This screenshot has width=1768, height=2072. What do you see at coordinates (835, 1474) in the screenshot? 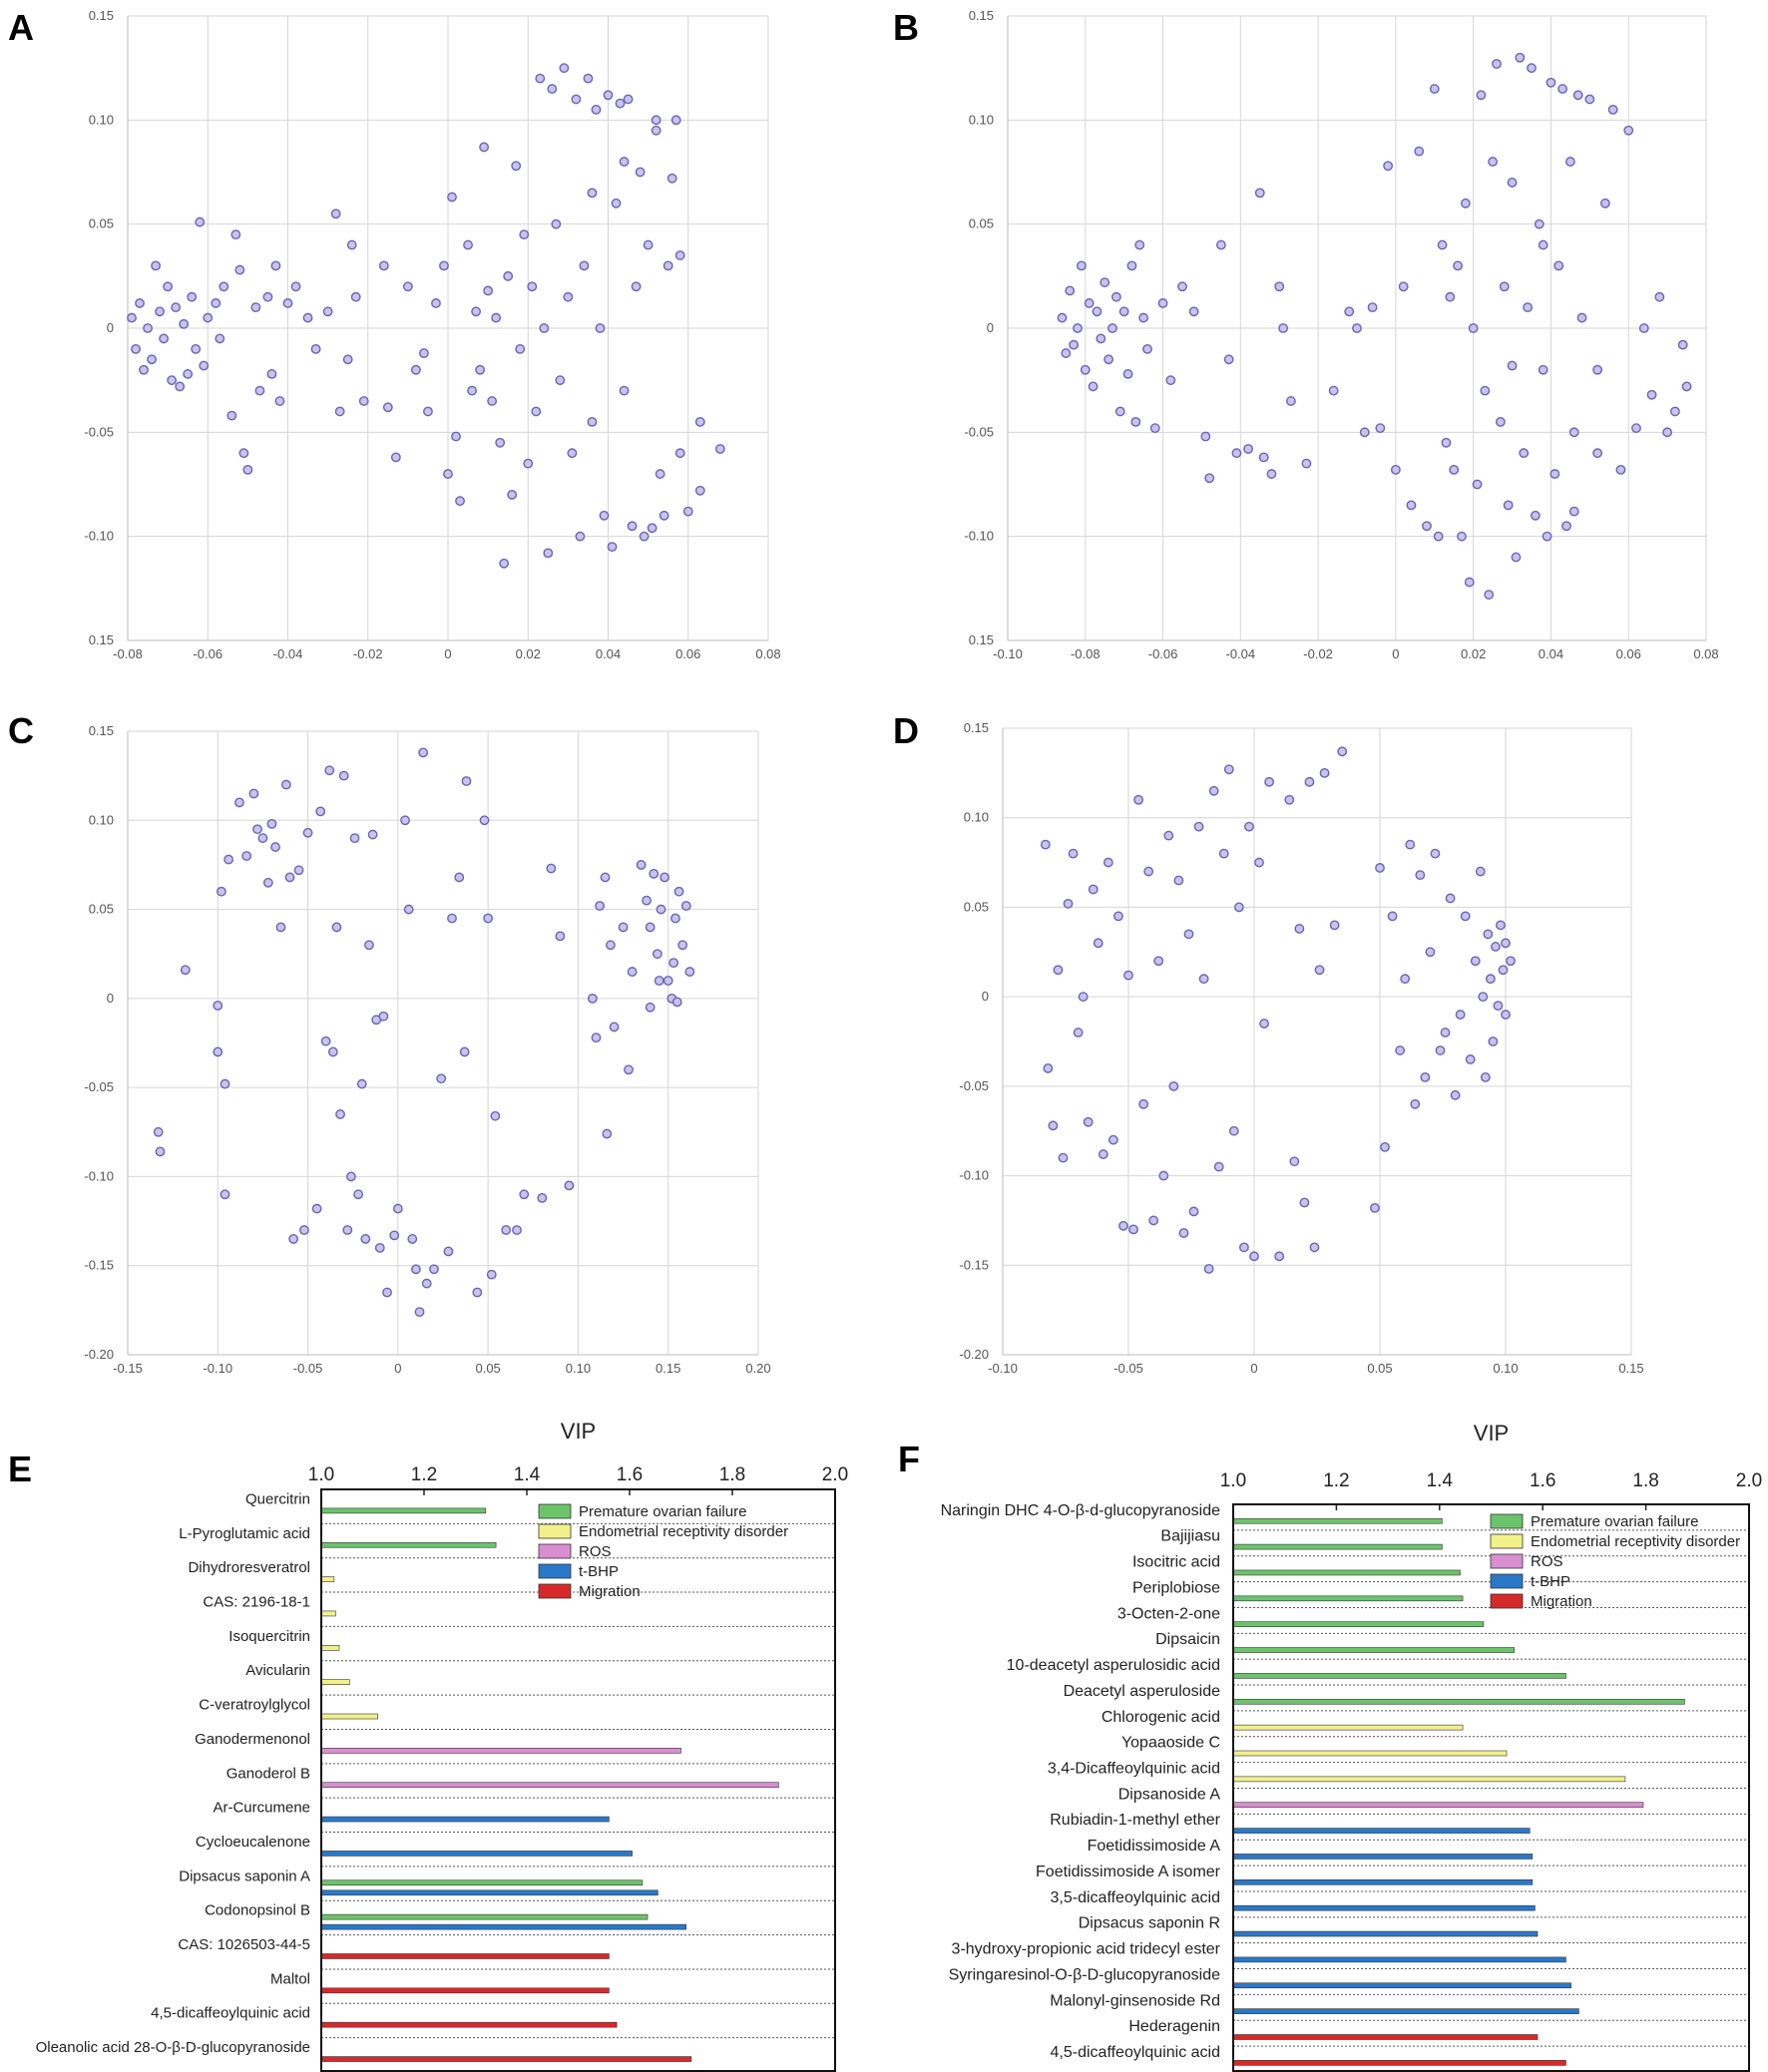
I see `vip-tick-label: 2.0` at bounding box center [835, 1474].